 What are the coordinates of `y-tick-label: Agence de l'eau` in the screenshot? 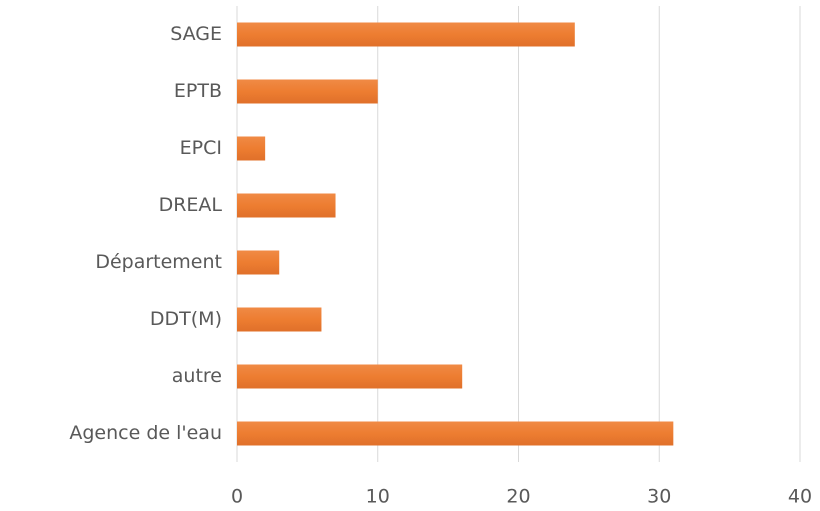 It's located at (145, 433).